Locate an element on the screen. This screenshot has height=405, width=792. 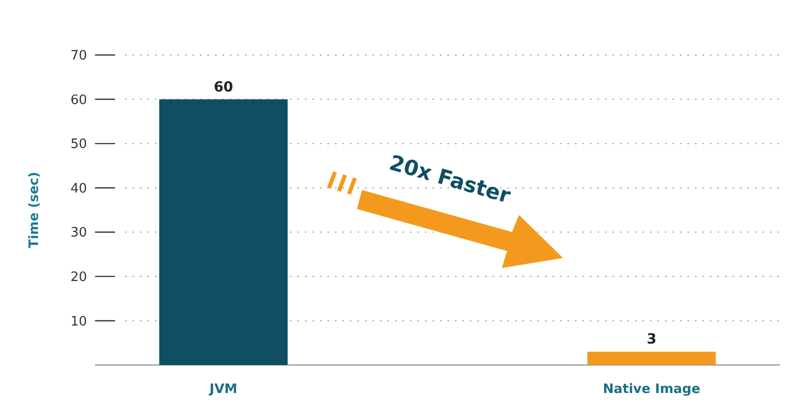
annotation: 20x Faster is located at coordinates (450, 179).